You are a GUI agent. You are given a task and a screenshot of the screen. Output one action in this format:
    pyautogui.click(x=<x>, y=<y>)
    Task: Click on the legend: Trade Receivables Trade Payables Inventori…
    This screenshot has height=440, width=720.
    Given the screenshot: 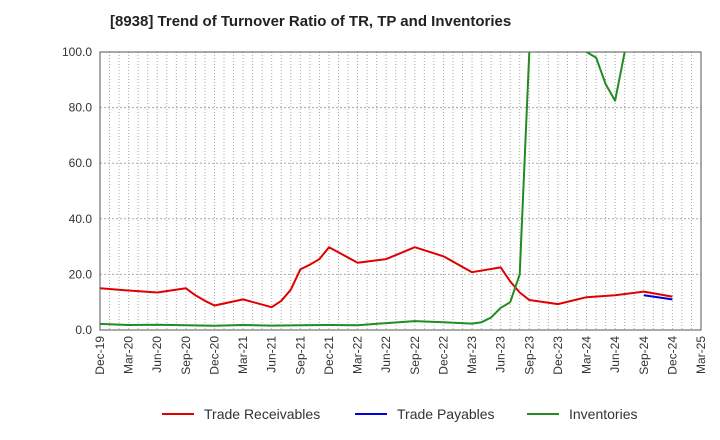 What is the action you would take?
    pyautogui.click(x=399, y=414)
    